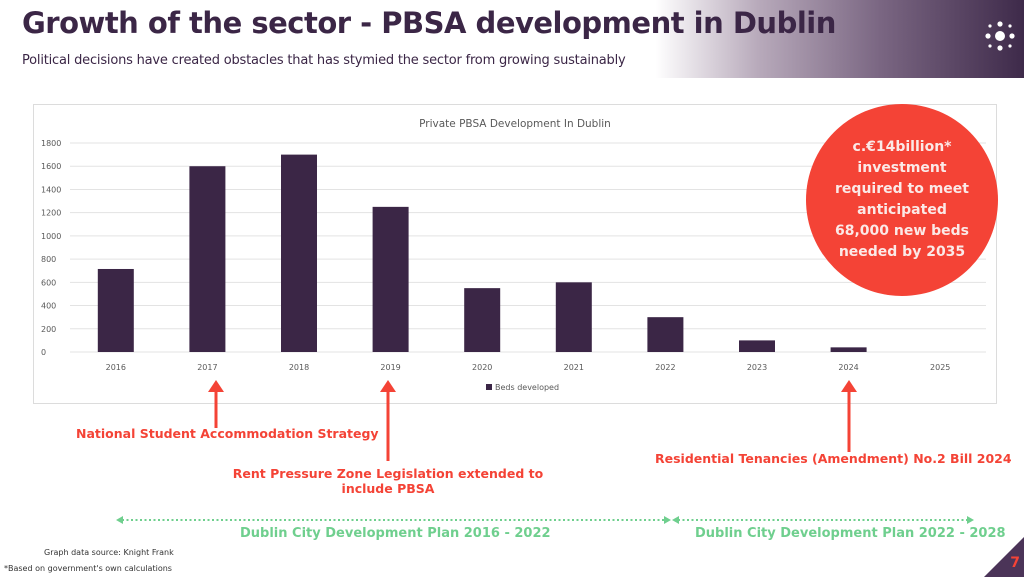 This screenshot has height=577, width=1024. I want to click on page-corner, so click(1004, 557).